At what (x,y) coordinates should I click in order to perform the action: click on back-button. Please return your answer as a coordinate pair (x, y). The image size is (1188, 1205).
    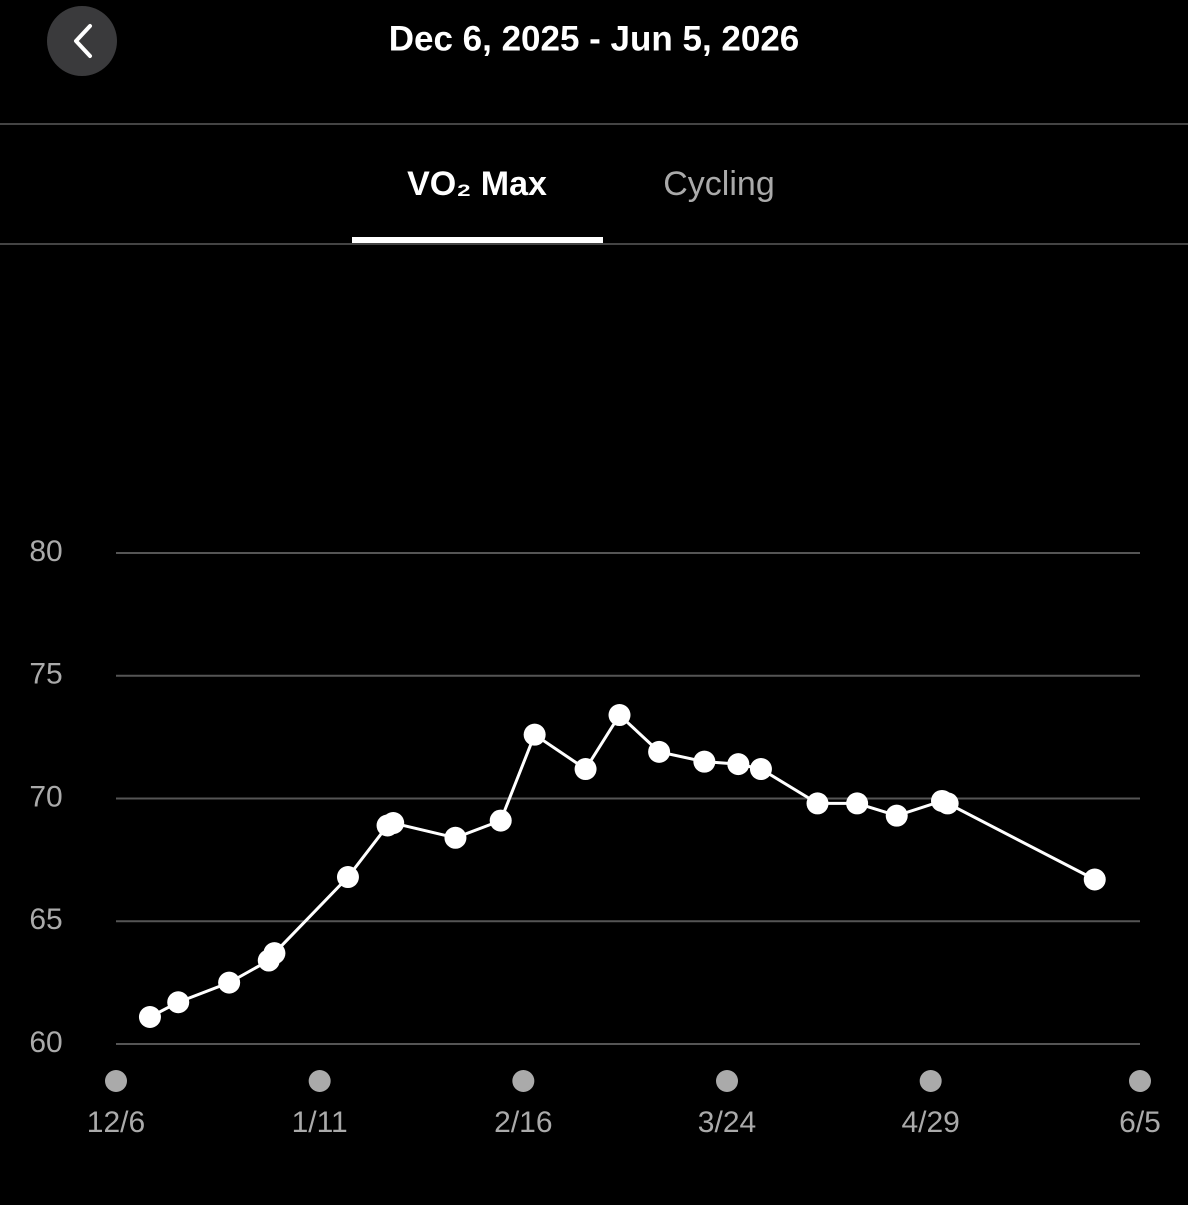
    Looking at the image, I should click on (82, 41).